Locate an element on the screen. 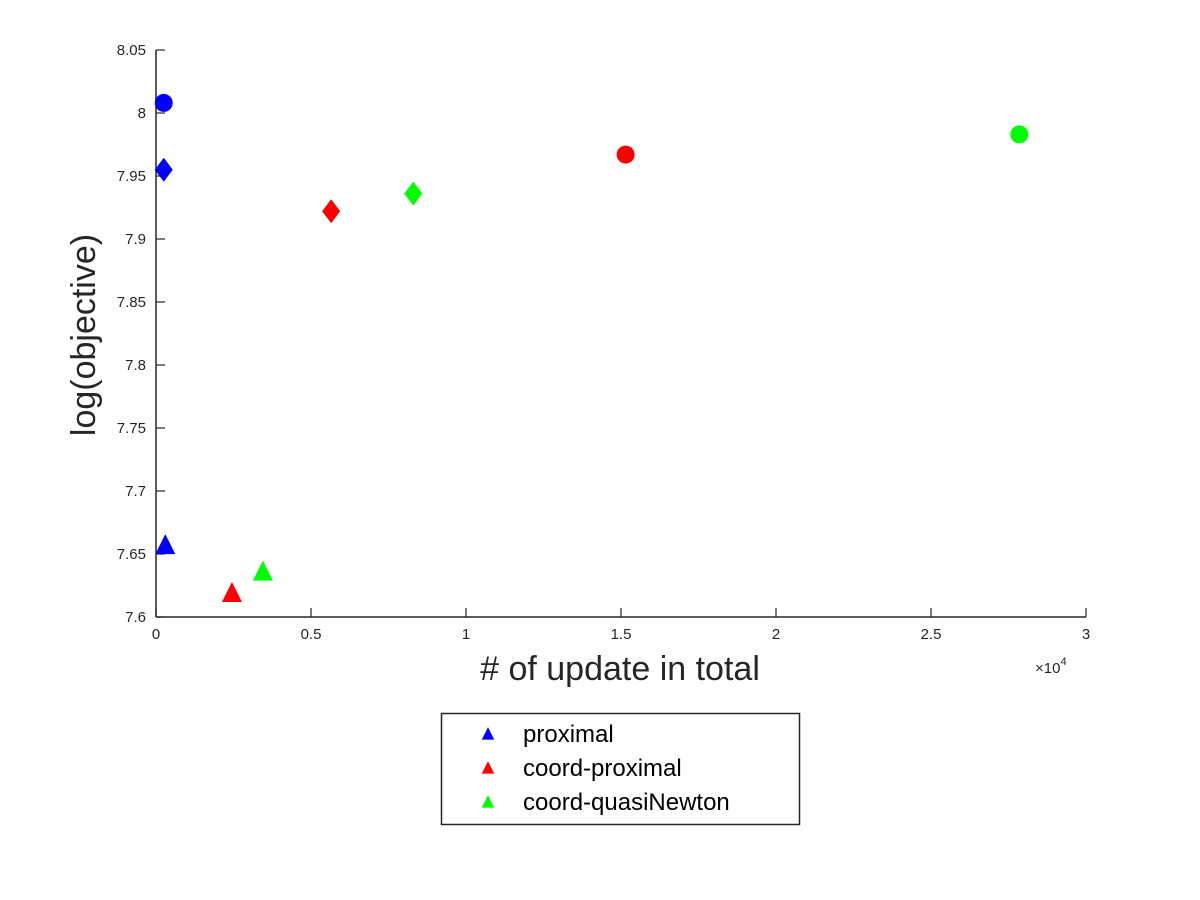  x-tick-label: 2 is located at coordinates (776, 634).